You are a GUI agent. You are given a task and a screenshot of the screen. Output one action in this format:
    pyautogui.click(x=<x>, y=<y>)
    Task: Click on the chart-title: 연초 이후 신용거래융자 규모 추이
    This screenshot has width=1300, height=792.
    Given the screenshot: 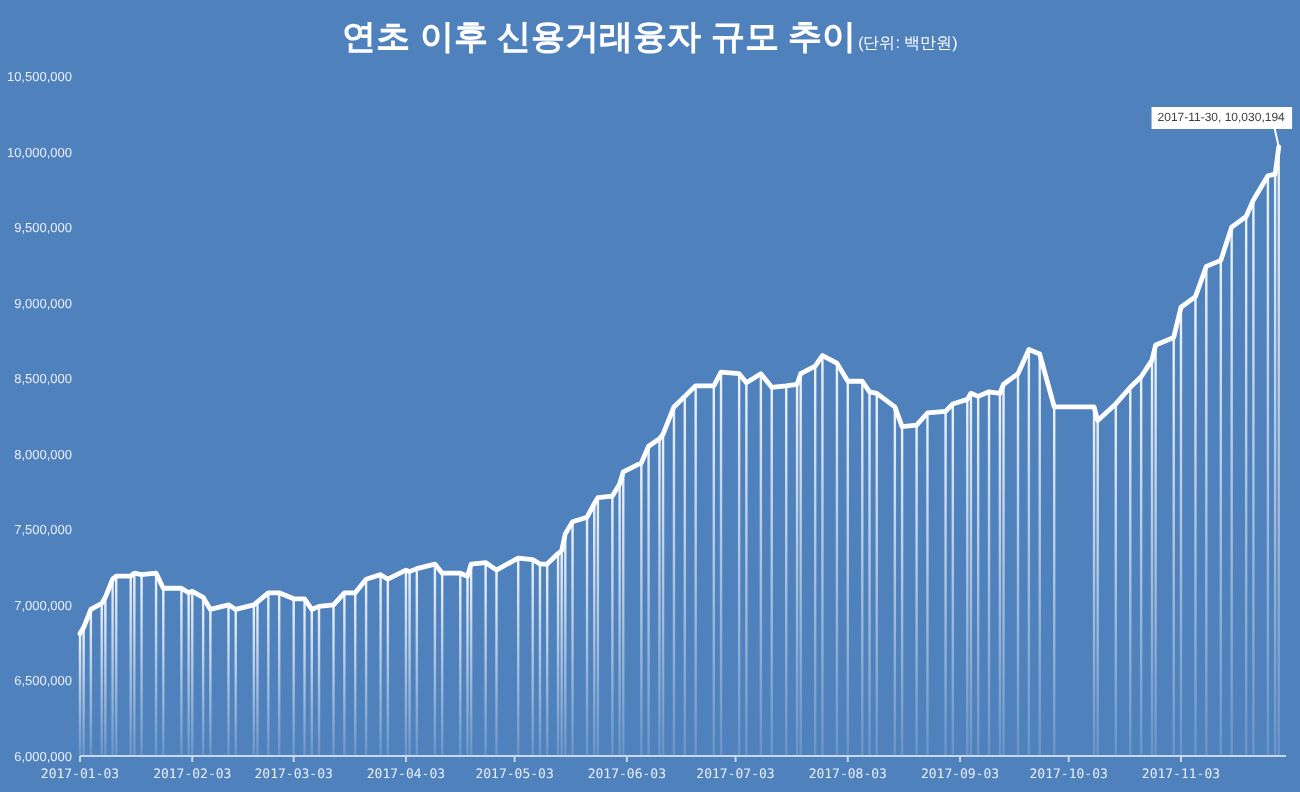 What is the action you would take?
    pyautogui.click(x=599, y=37)
    